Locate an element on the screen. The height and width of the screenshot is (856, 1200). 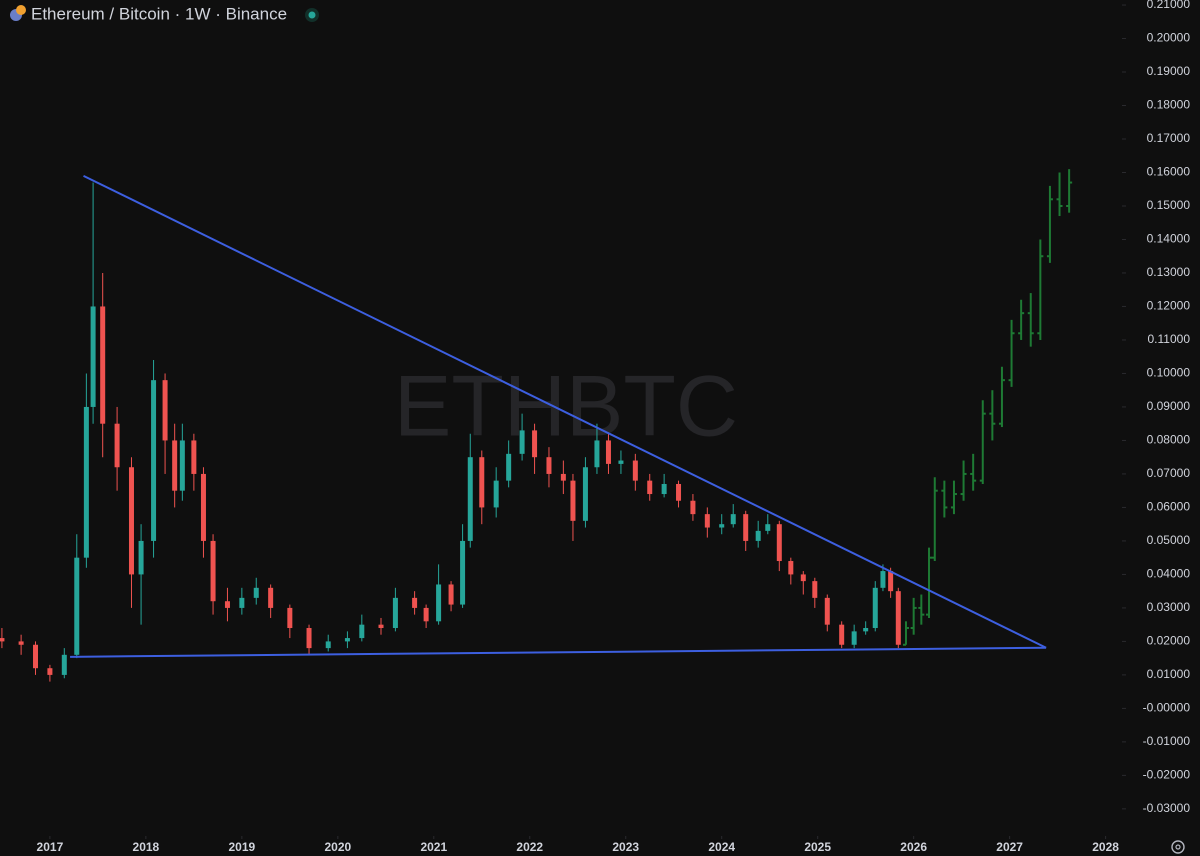
watermark: ETHBTC is located at coordinates (566, 407).